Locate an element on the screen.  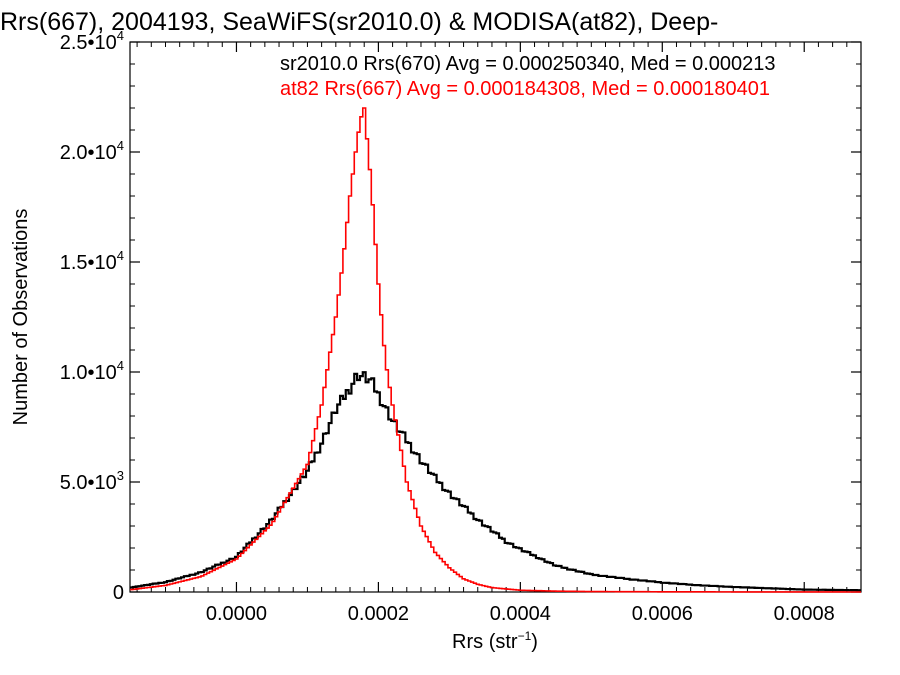
y-tick-label: 2.0•104 is located at coordinates (92, 151).